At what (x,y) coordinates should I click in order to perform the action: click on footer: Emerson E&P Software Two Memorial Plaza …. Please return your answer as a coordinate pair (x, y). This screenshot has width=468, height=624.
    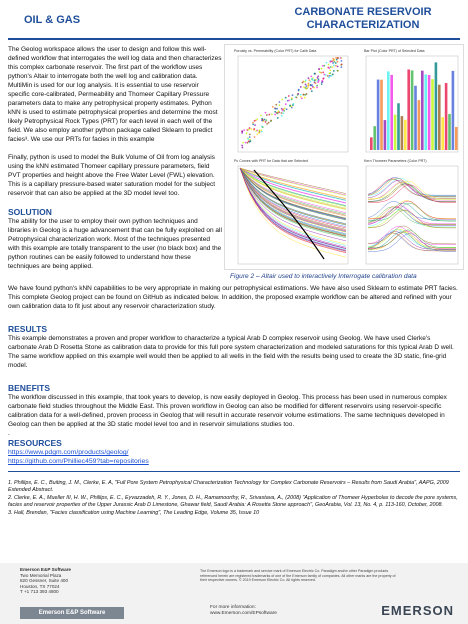
    Looking at the image, I should click on (234, 593).